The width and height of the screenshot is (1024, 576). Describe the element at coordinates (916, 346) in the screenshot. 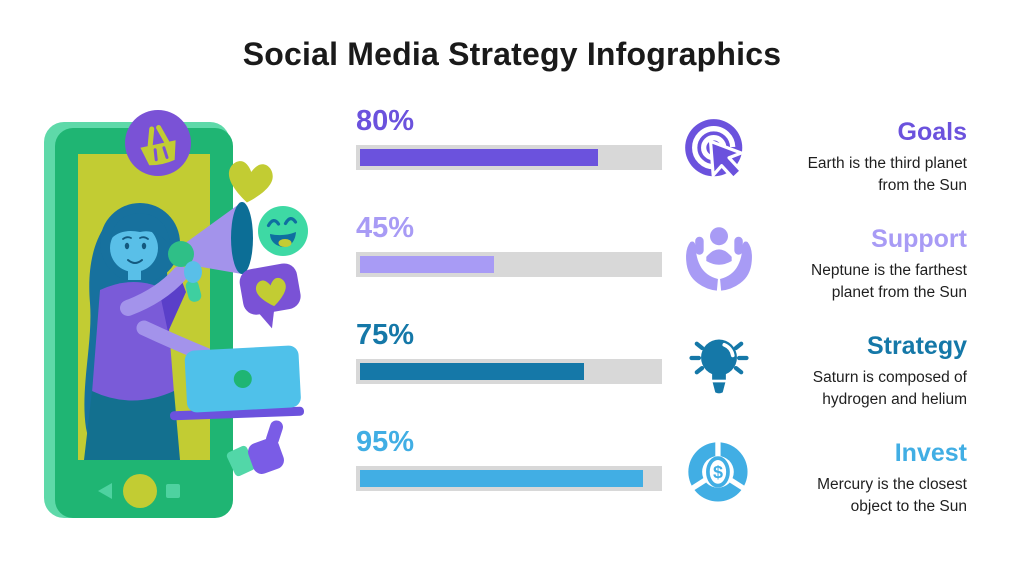

I see `row-heading: Strategy` at that location.